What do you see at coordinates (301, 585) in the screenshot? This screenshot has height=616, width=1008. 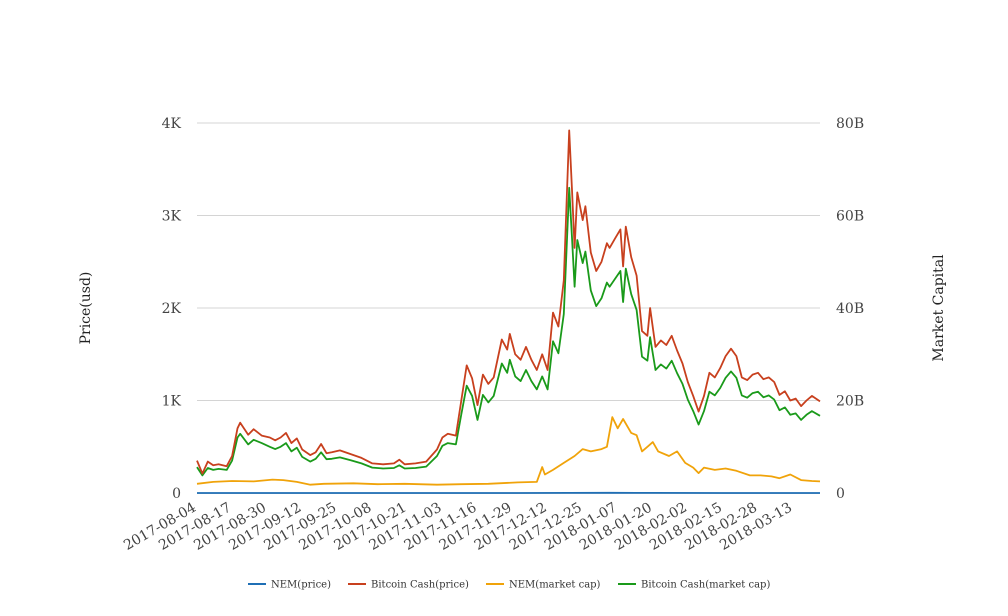 I see `legend-item-label: NEM(price)` at bounding box center [301, 585].